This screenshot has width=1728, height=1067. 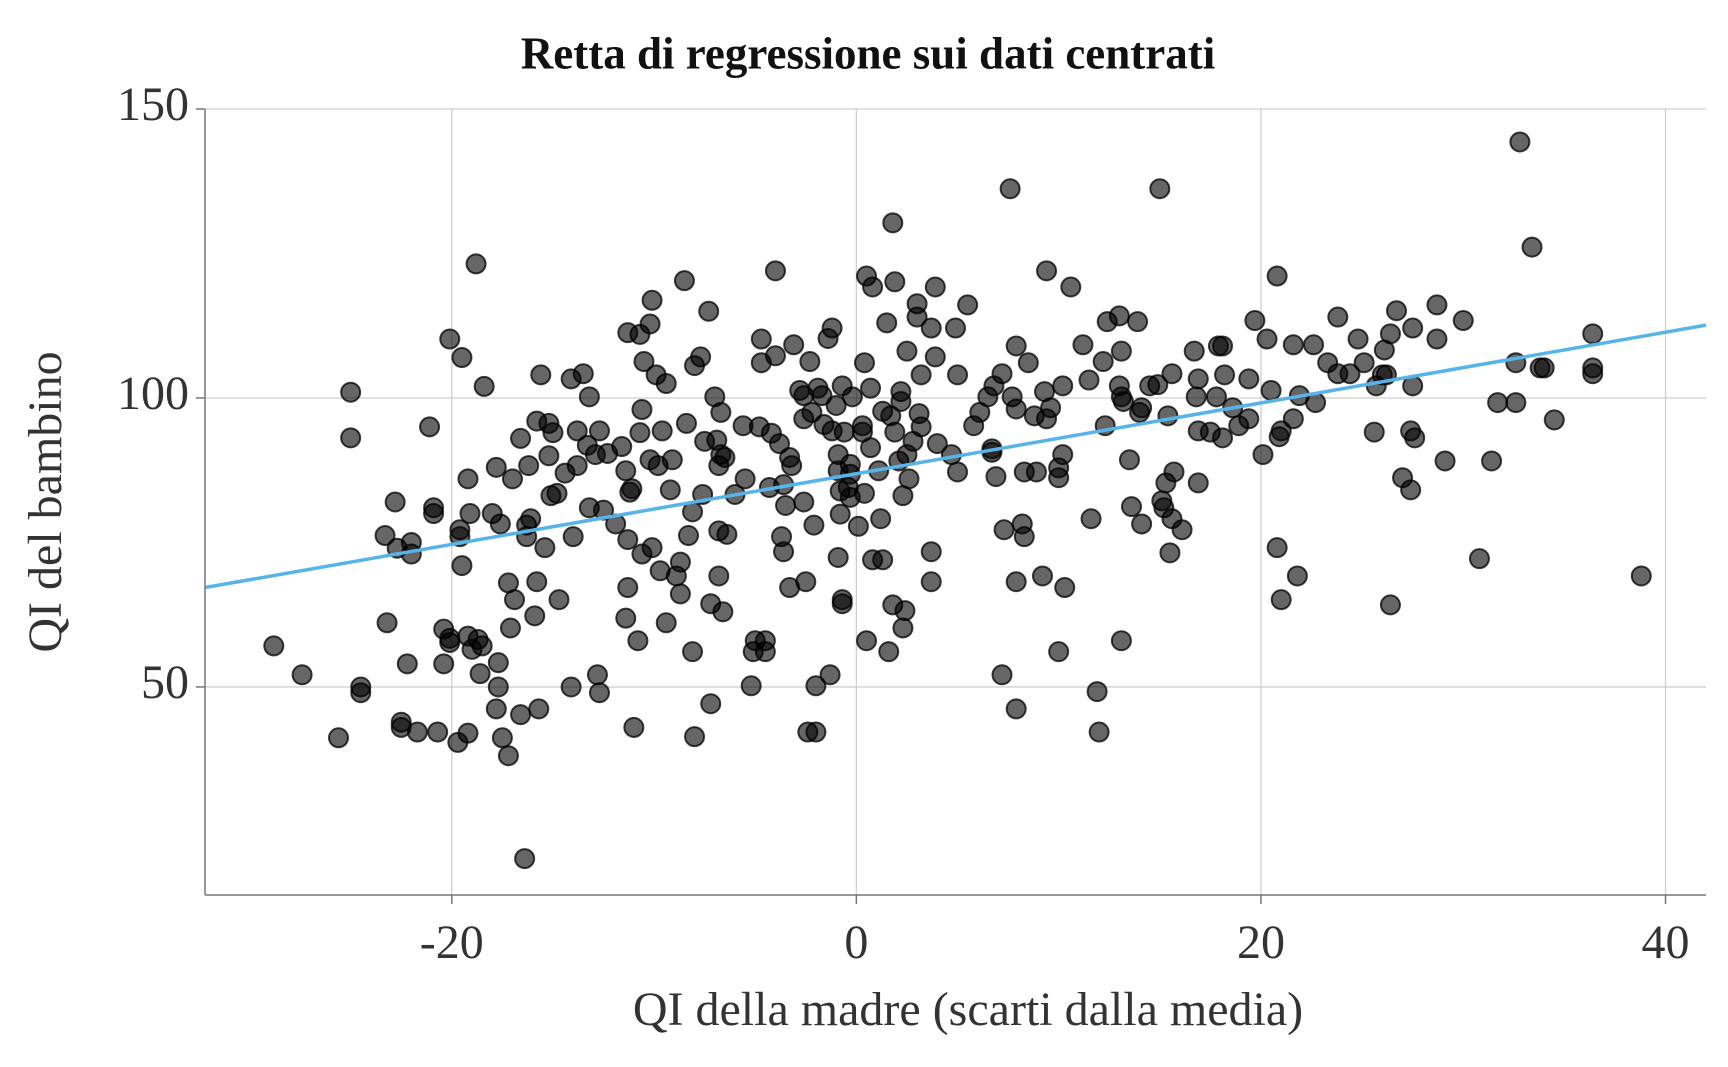 What do you see at coordinates (856, 942) in the screenshot?
I see `x-tick-label: 0` at bounding box center [856, 942].